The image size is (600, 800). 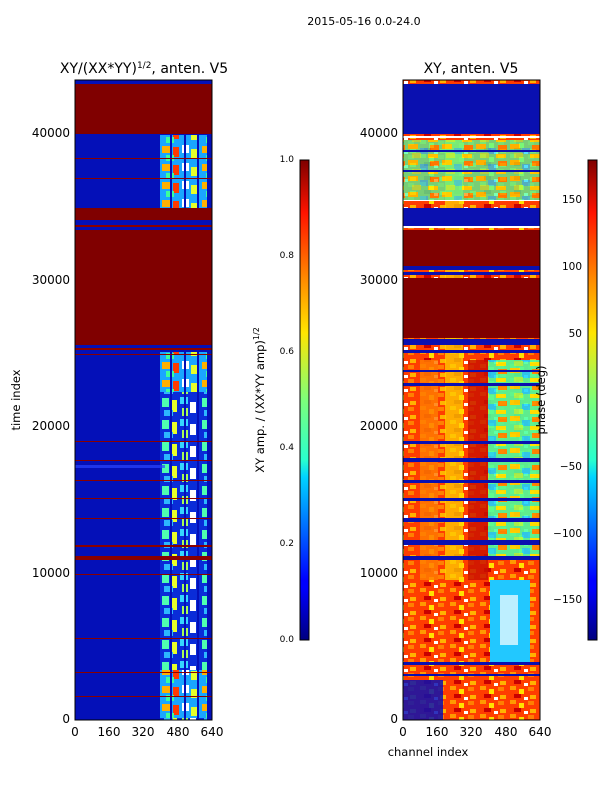 I want to click on amplitude-title-rest: , anten. V5, so click(x=189, y=69).